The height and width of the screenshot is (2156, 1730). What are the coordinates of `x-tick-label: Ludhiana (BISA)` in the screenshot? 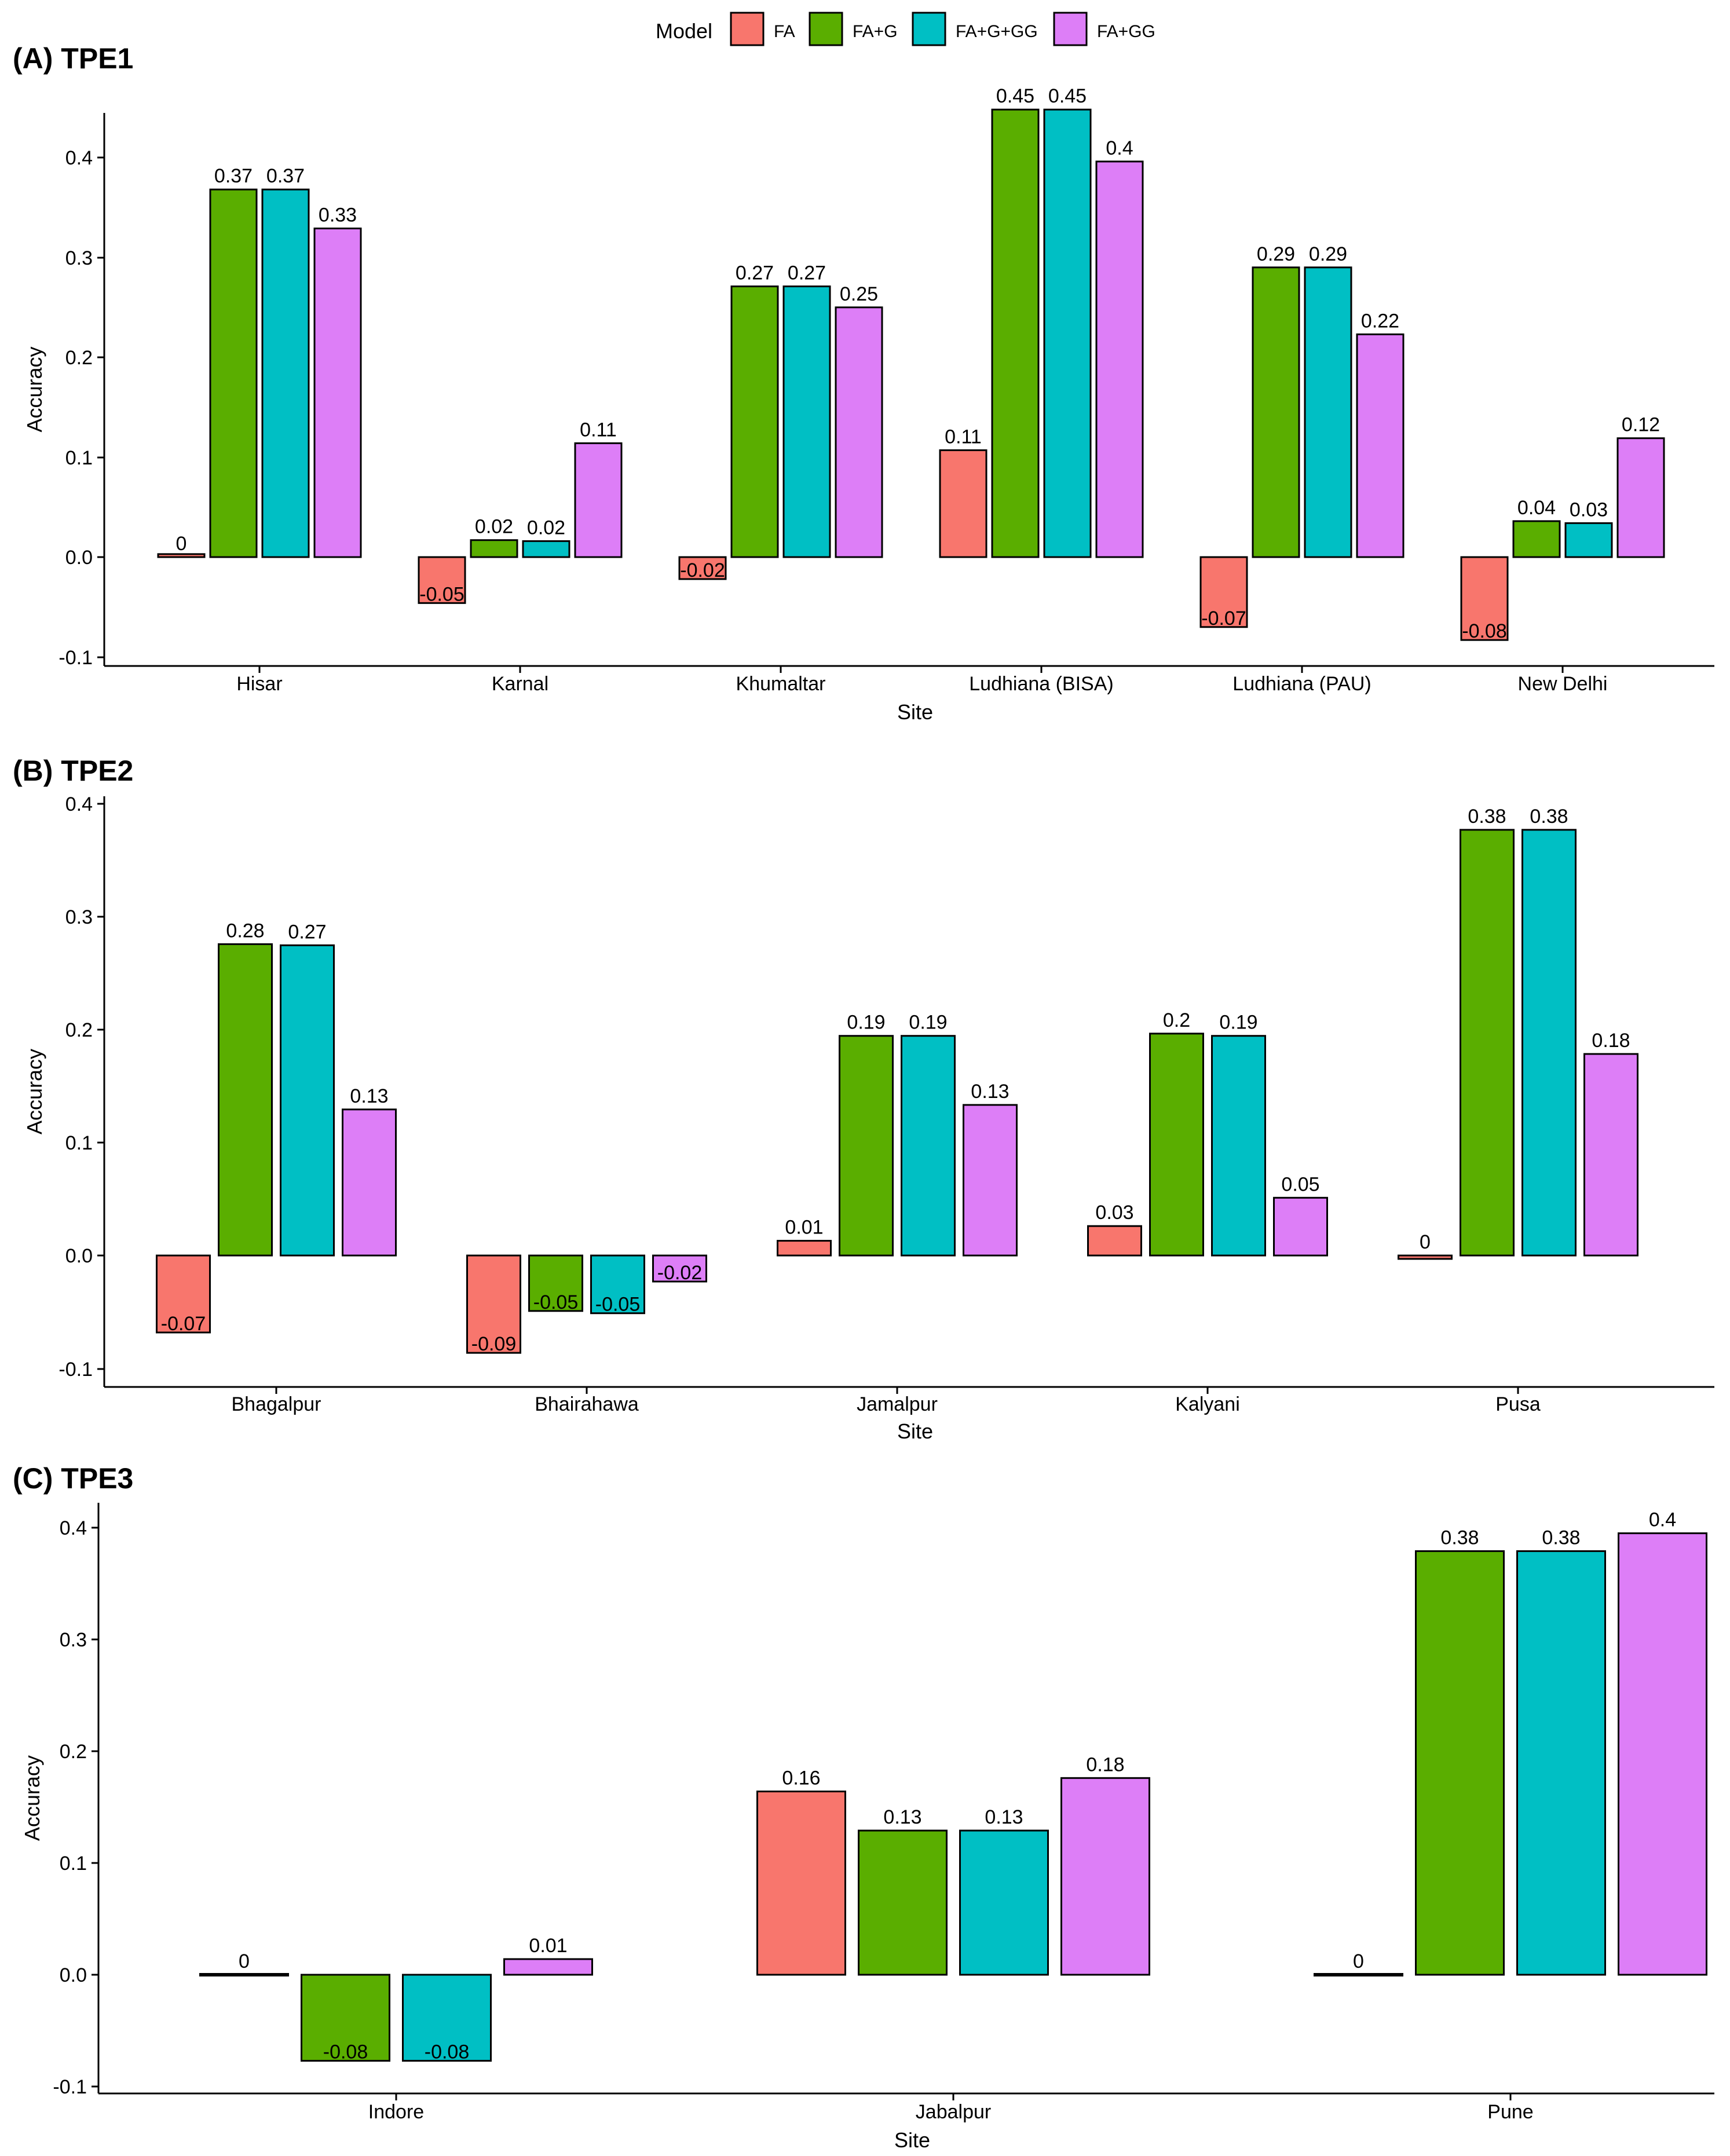 It's located at (1041, 684).